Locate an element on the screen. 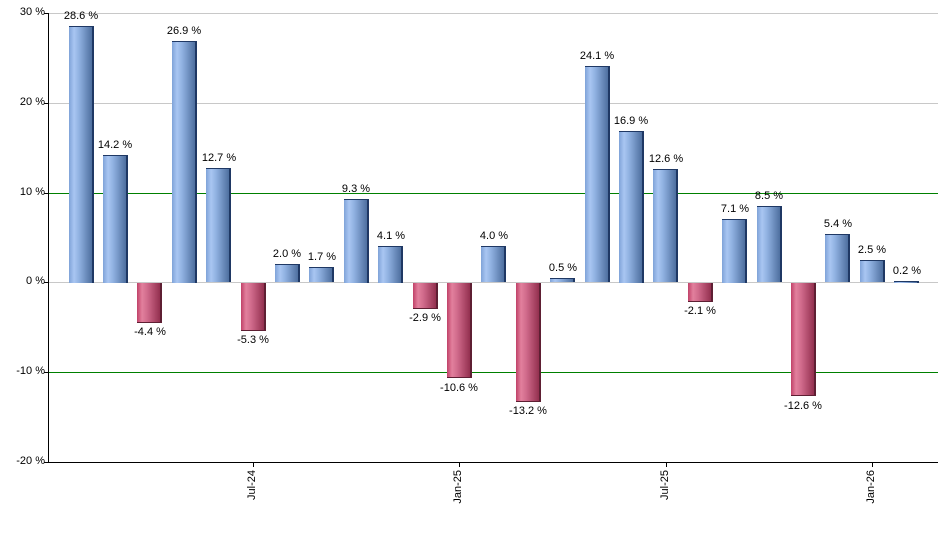 The height and width of the screenshot is (550, 940). bar-value-label: 4.0 % is located at coordinates (494, 236).